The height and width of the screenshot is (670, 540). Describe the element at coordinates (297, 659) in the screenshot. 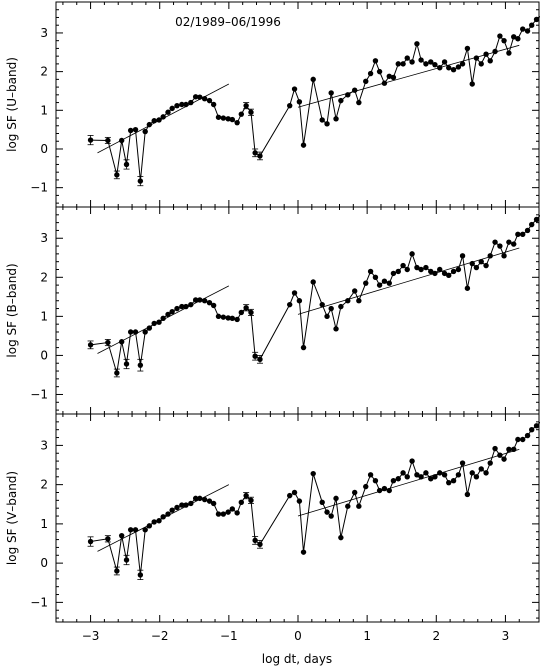

I see `x-axis-label: log dt, days` at that location.